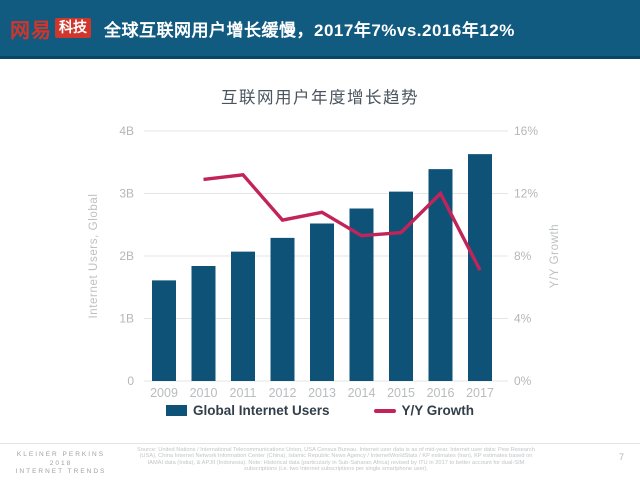 This screenshot has width=640, height=480. I want to click on header-bar: 网易 科技 全球互联网用户增长缓慢，2017年7%vs.2016年12%, so click(320, 29).